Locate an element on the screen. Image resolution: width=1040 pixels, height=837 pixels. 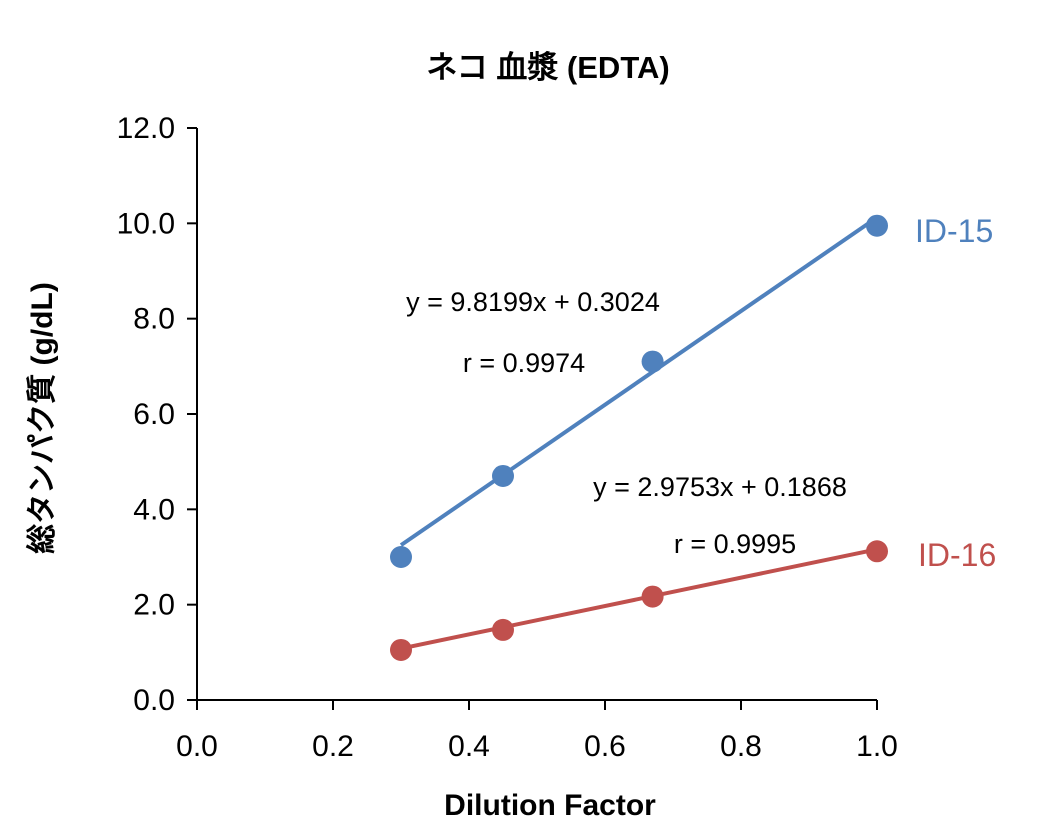
x-tick-label: 0.2 is located at coordinates (333, 746).